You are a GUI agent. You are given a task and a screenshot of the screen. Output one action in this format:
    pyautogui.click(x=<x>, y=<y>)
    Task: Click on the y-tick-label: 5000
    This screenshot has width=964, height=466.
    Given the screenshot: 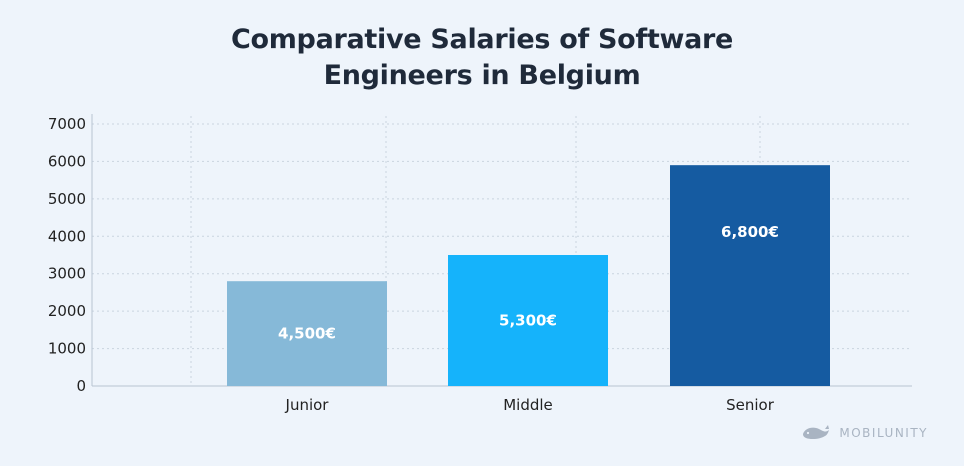 What is the action you would take?
    pyautogui.click(x=67, y=199)
    